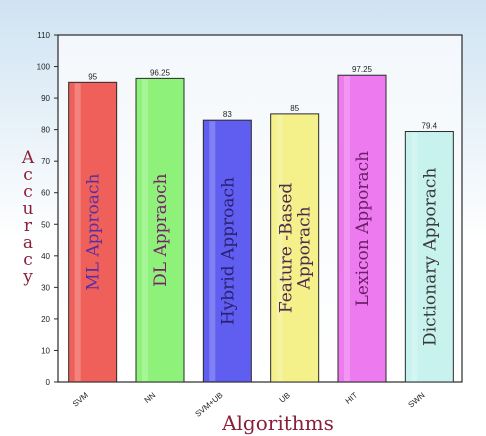 The width and height of the screenshot is (486, 436). I want to click on bar-svm, so click(93, 232).